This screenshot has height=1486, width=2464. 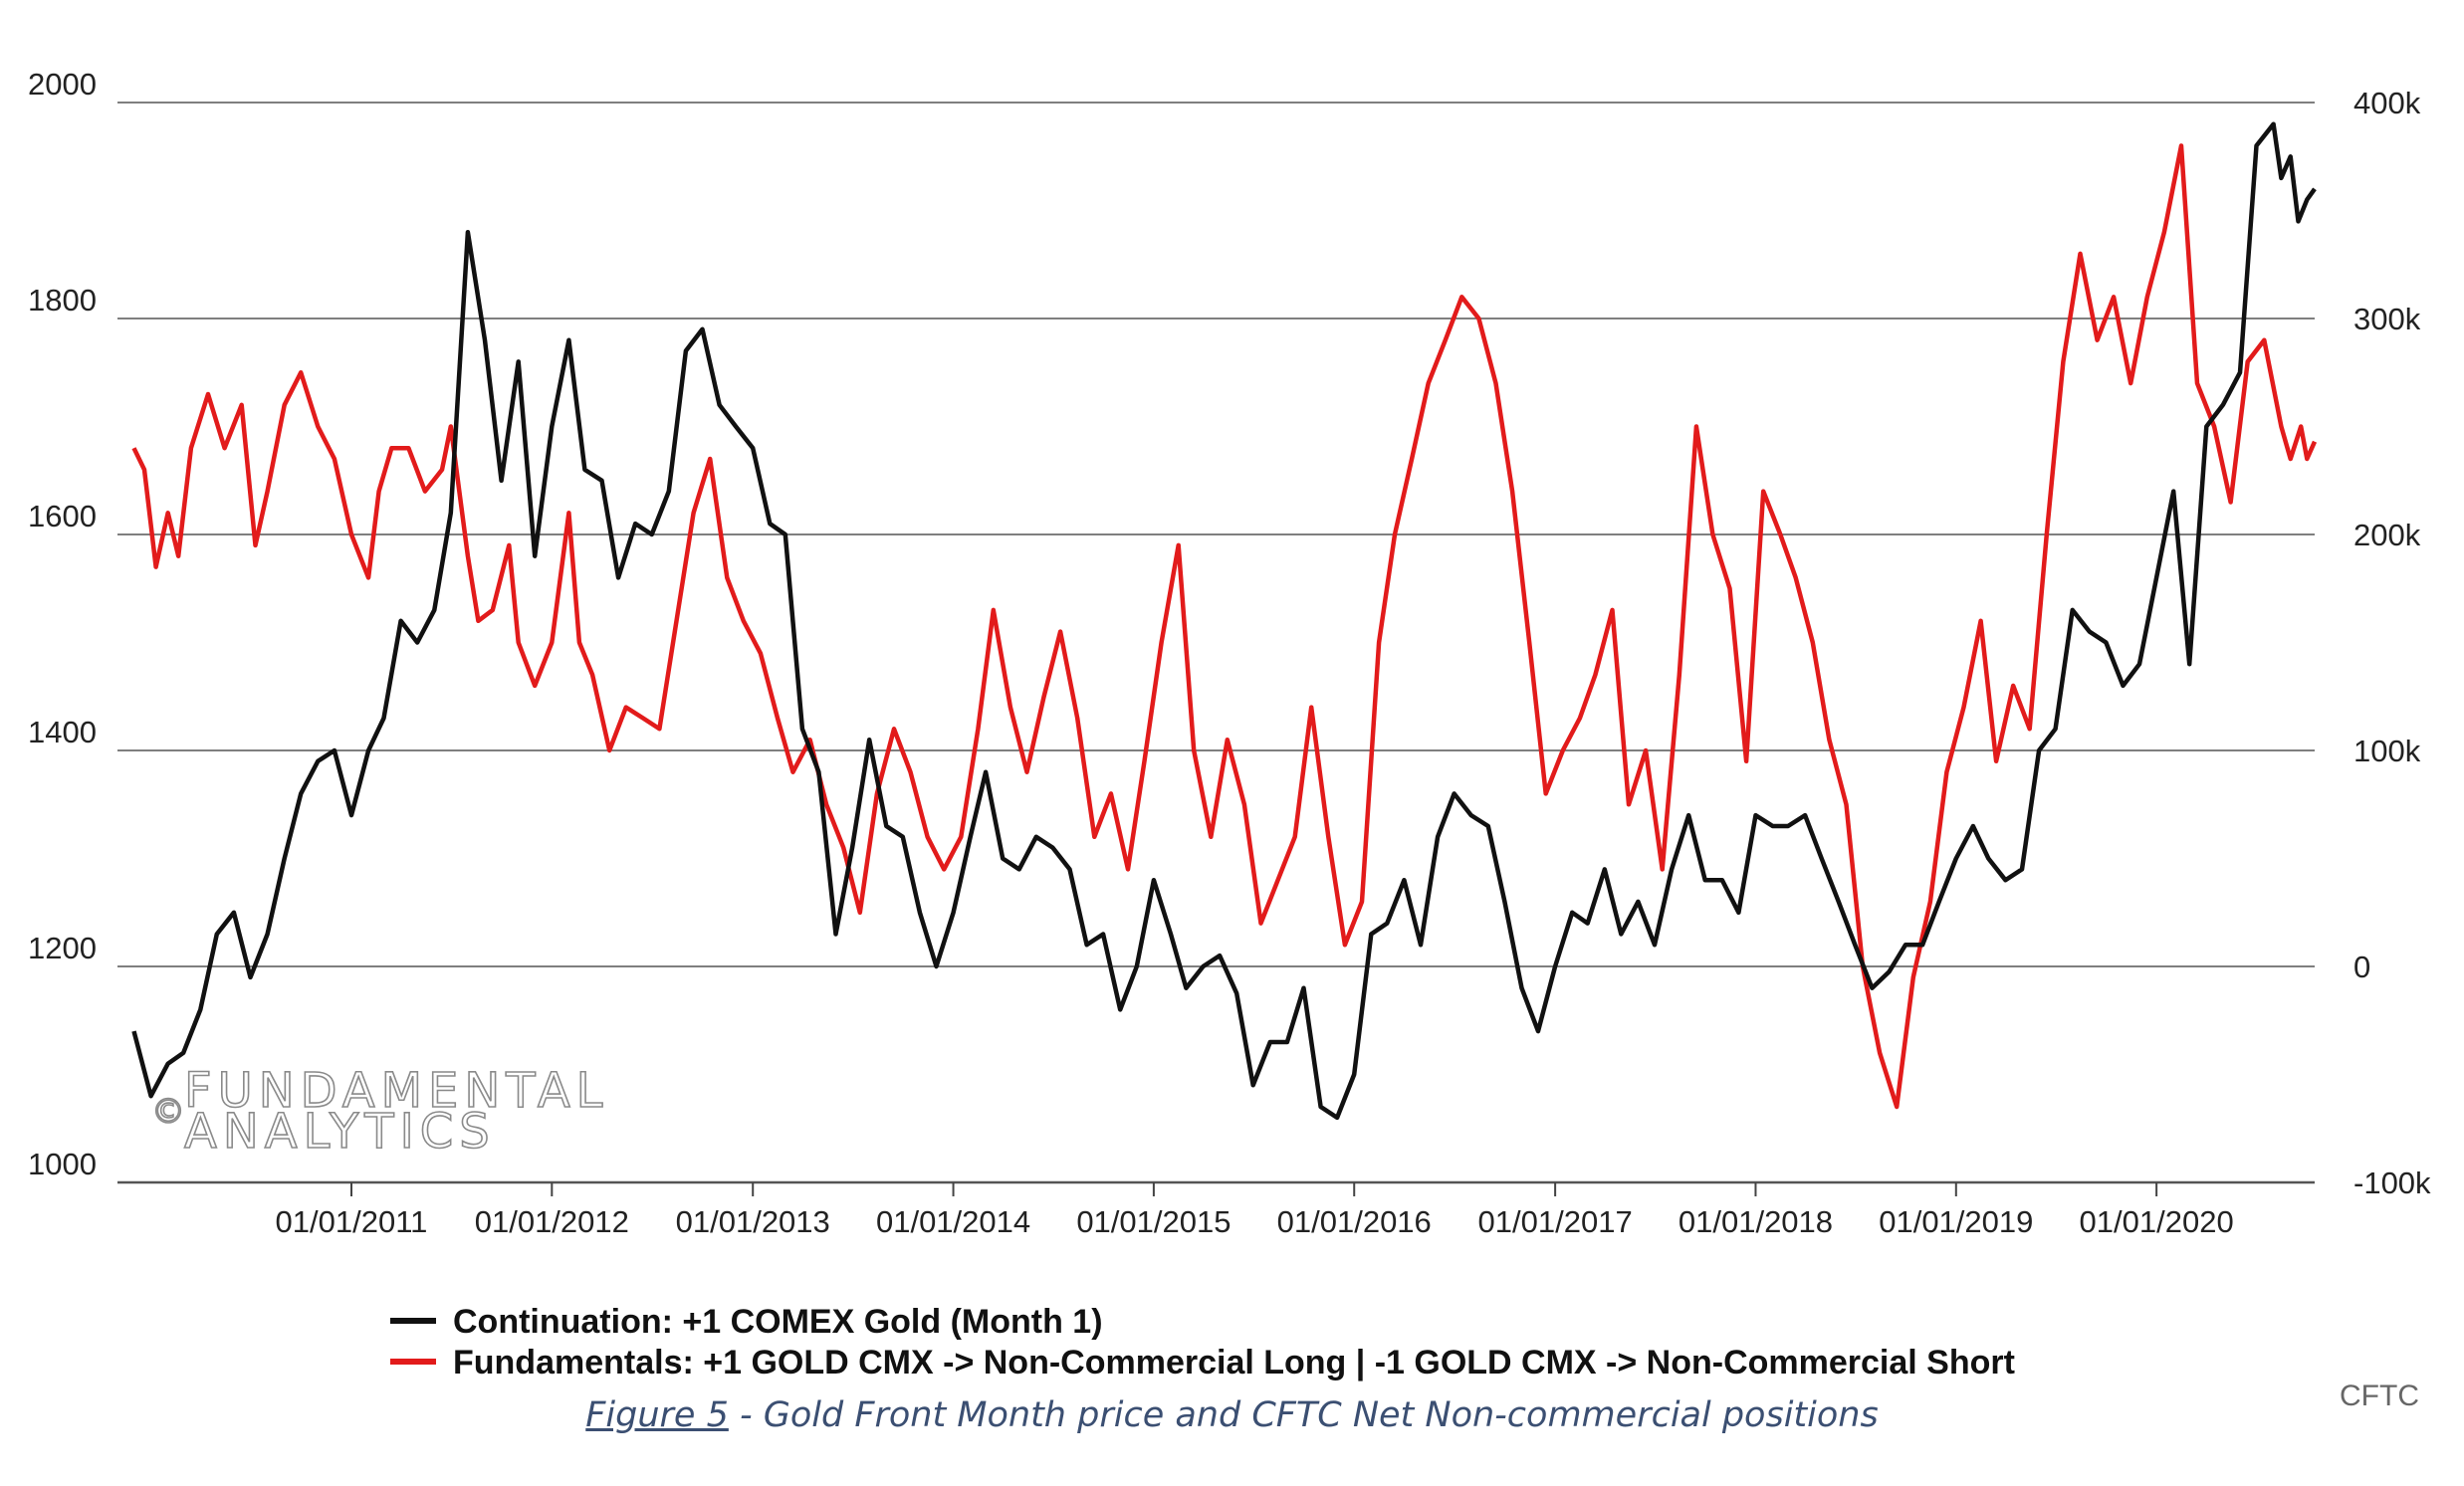 I want to click on figure-link: Figure 5, so click(x=657, y=1415).